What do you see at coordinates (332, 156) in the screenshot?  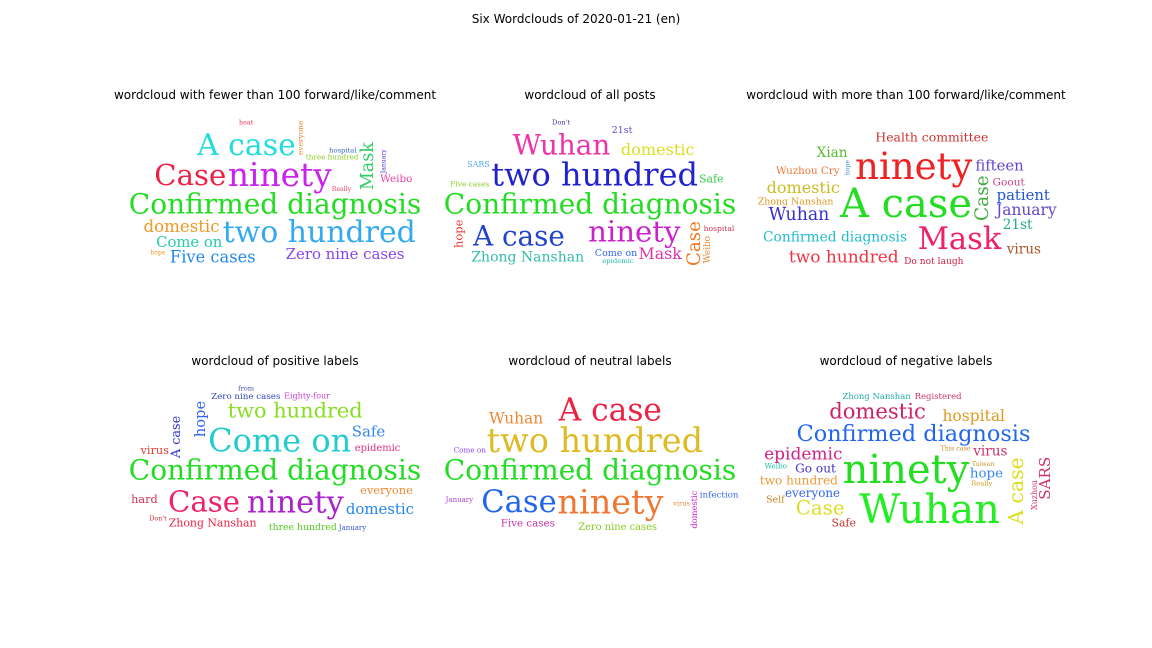 I see `wordcloud-word: three hundred` at bounding box center [332, 156].